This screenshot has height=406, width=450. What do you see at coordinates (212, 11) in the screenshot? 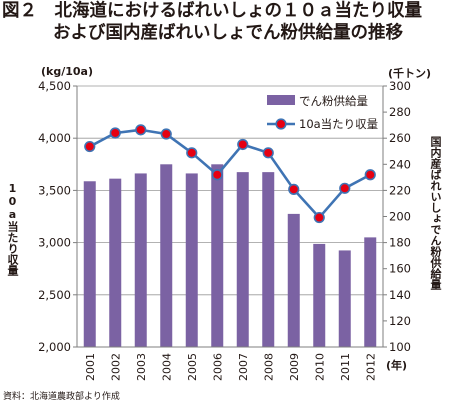
I see `chart-title-line1: 図２ 北海道におけるばれいしょの１０ａ当たり収量` at bounding box center [212, 11].